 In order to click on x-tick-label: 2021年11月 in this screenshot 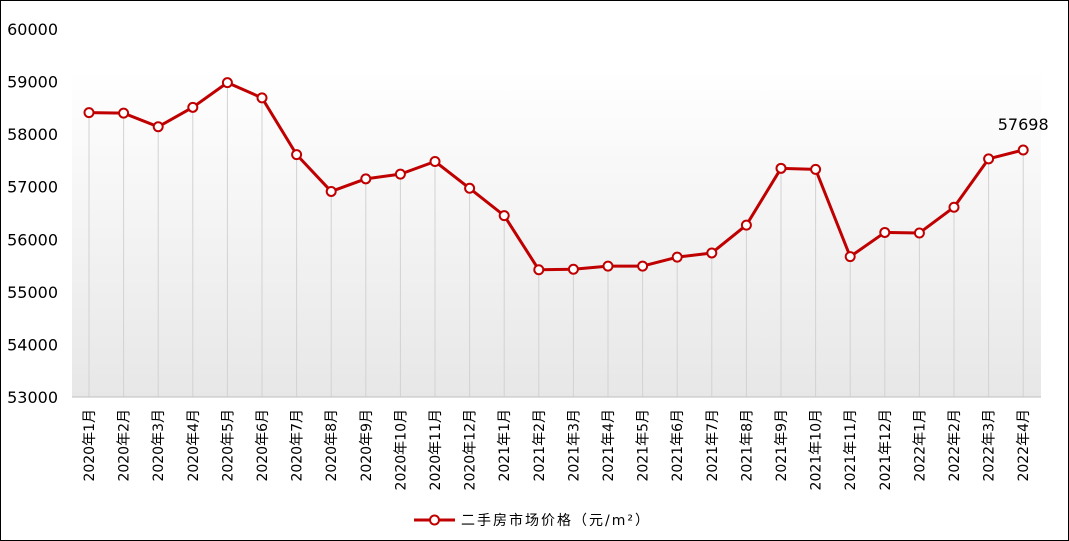, I will do `click(851, 449)`.